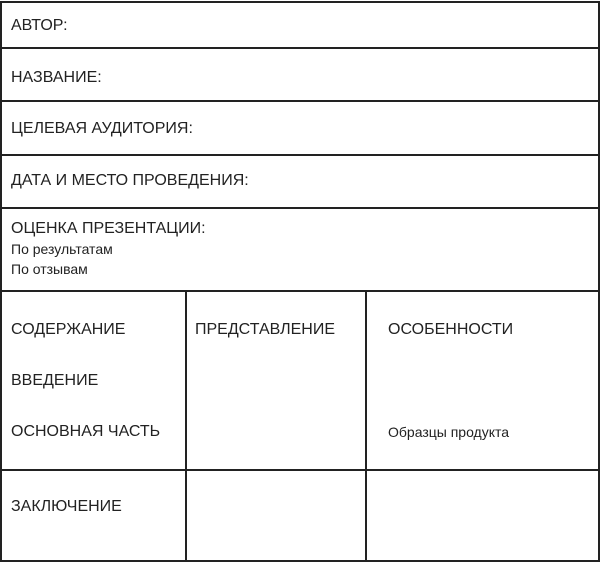 The height and width of the screenshot is (563, 600). Describe the element at coordinates (68, 329) in the screenshot. I see `content-label: СОДЕРЖАНИЕ` at that location.